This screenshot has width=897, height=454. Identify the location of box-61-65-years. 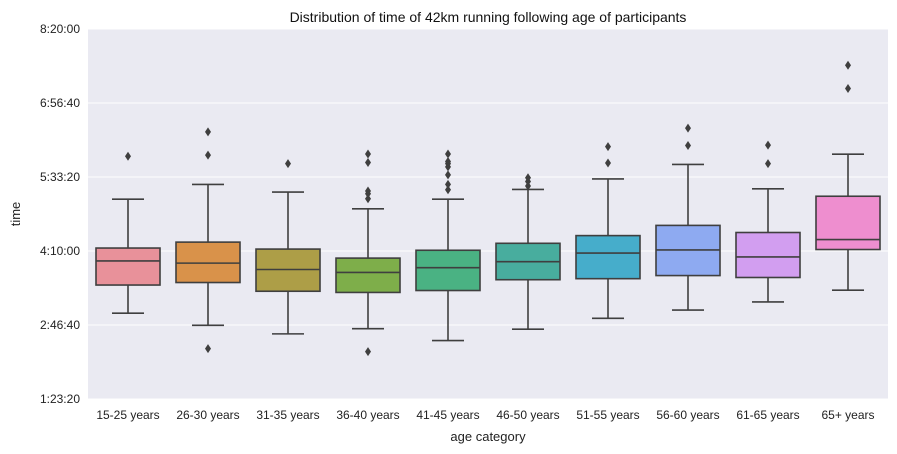
(768, 221).